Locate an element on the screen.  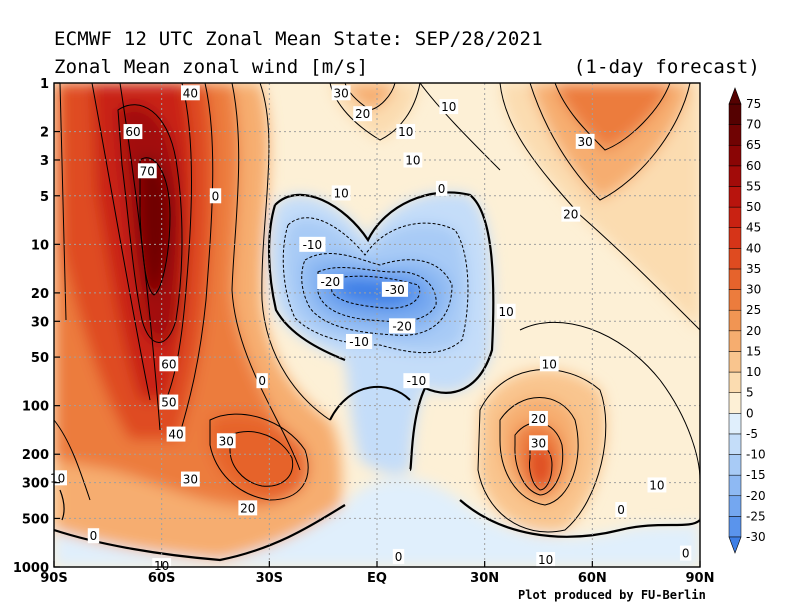
y-tick-label: 3 is located at coordinates (44, 161).